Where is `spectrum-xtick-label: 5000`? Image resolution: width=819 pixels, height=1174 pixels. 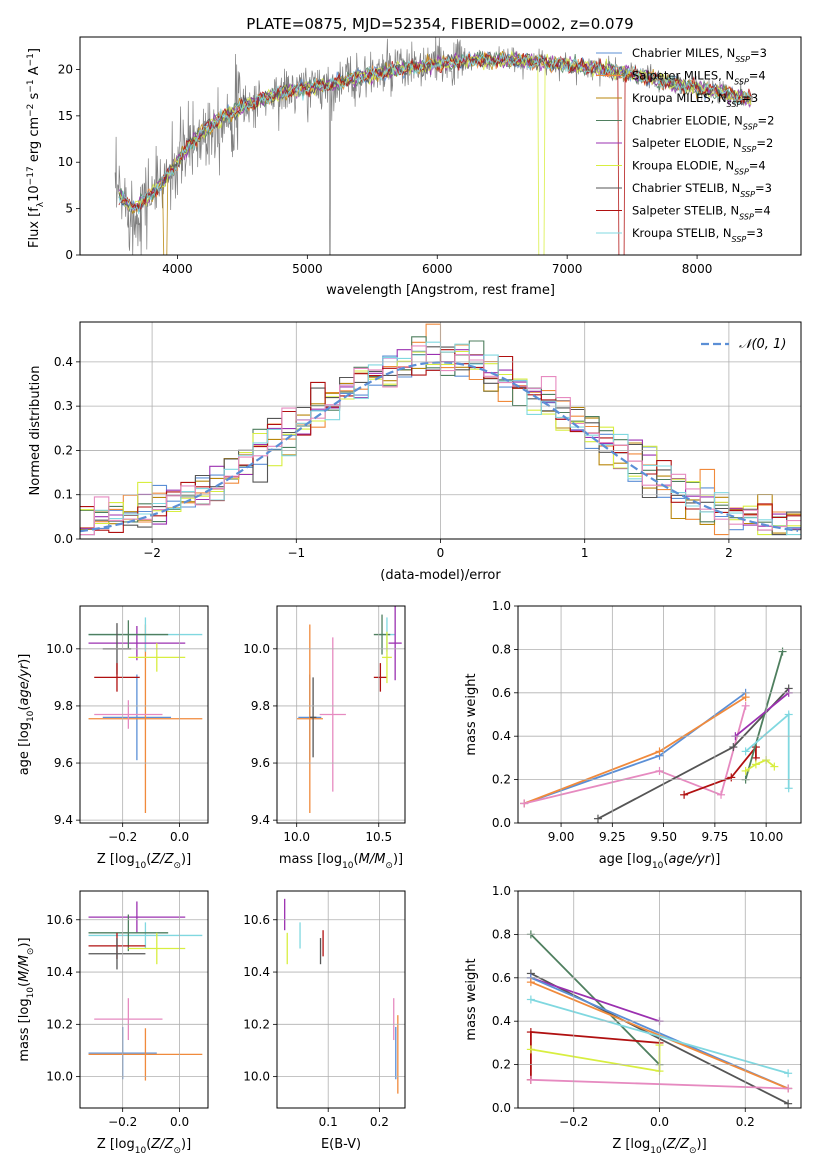 spectrum-xtick-label: 5000 is located at coordinates (307, 269).